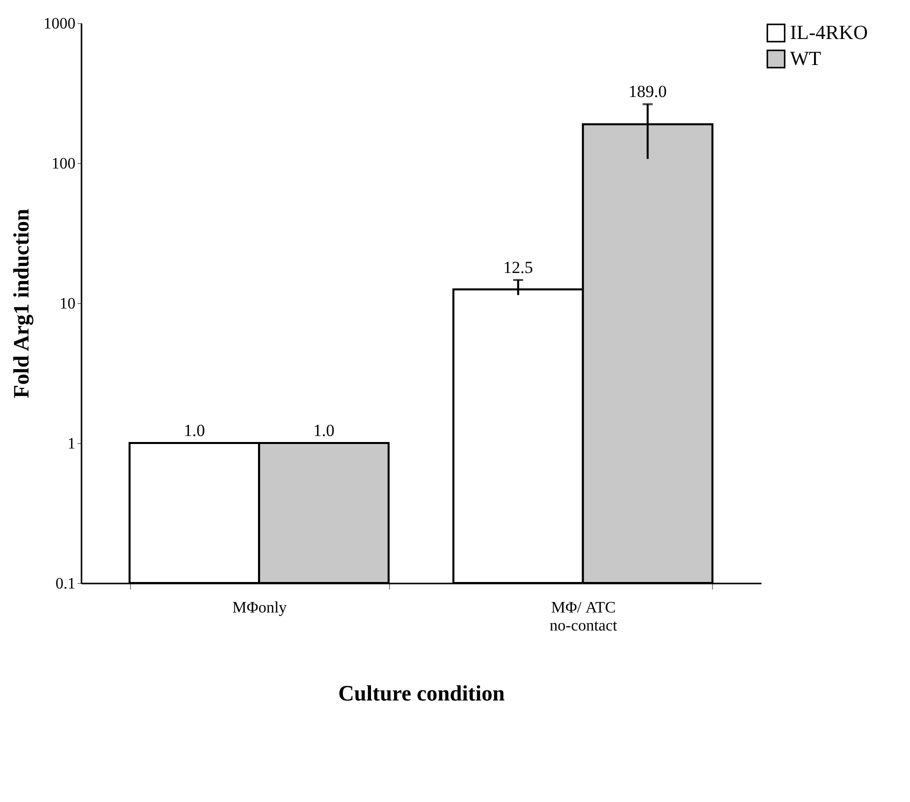 Image resolution: width=910 pixels, height=802 pixels. I want to click on y-tick-label: 1, so click(72, 444).